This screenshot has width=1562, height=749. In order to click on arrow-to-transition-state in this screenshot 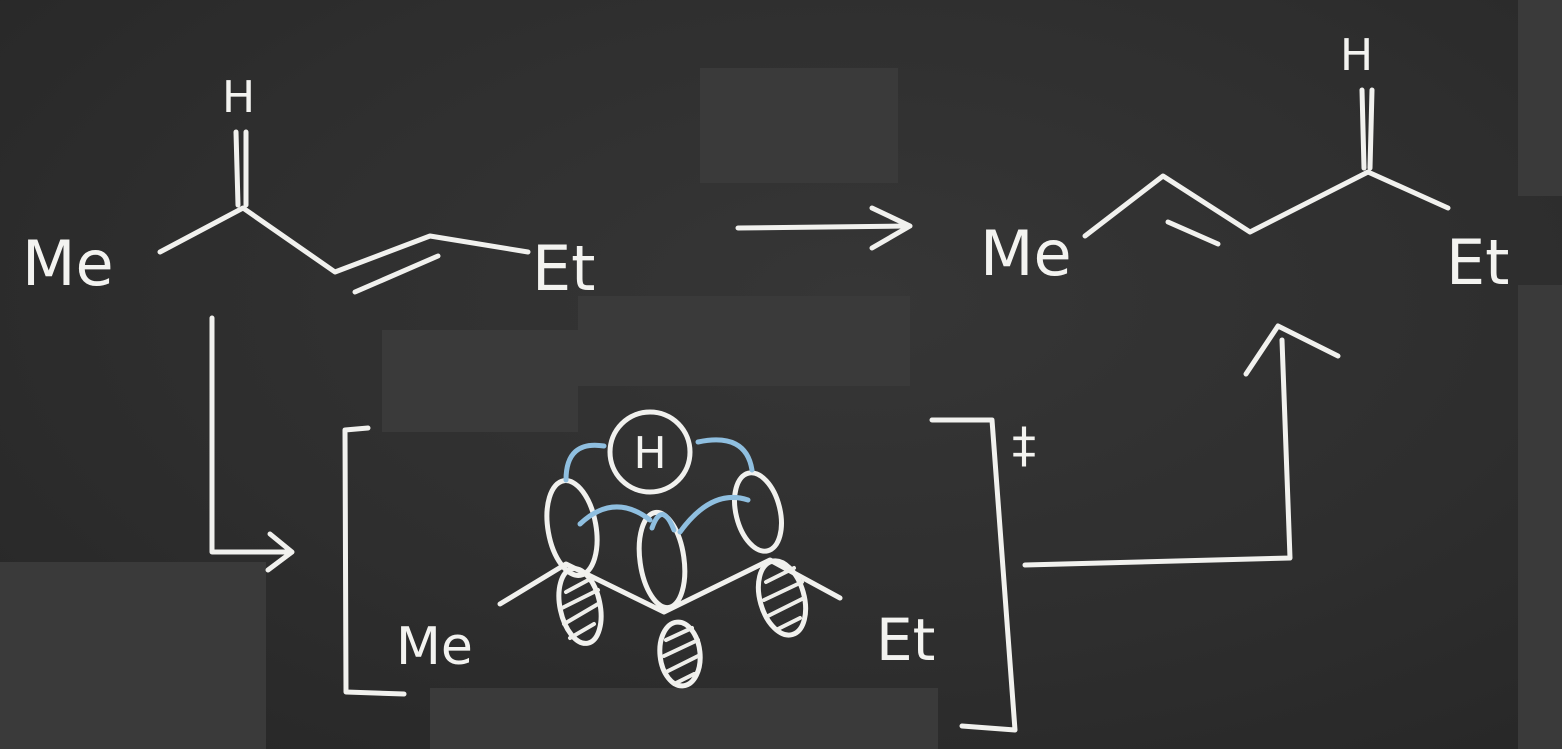, I will do `click(252, 444)`.